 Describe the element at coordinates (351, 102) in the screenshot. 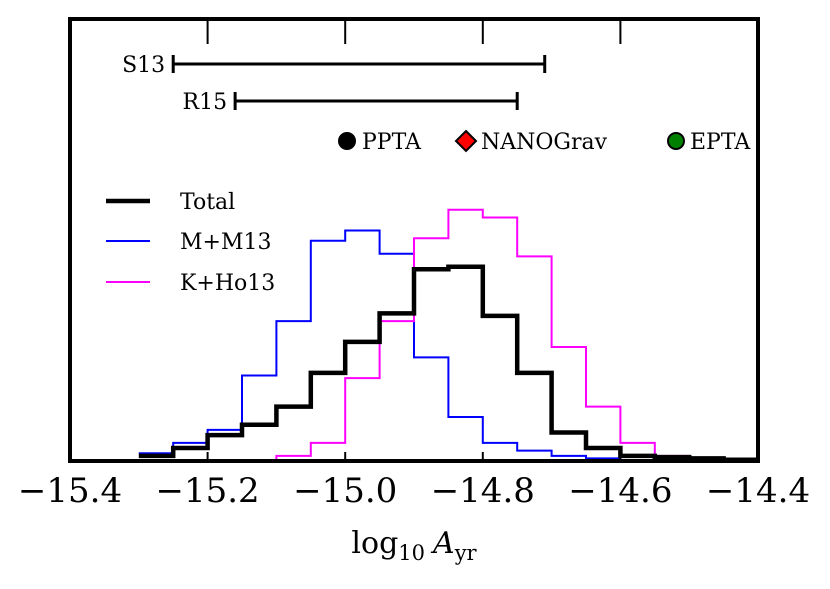

I see `range-r15: R15` at that location.